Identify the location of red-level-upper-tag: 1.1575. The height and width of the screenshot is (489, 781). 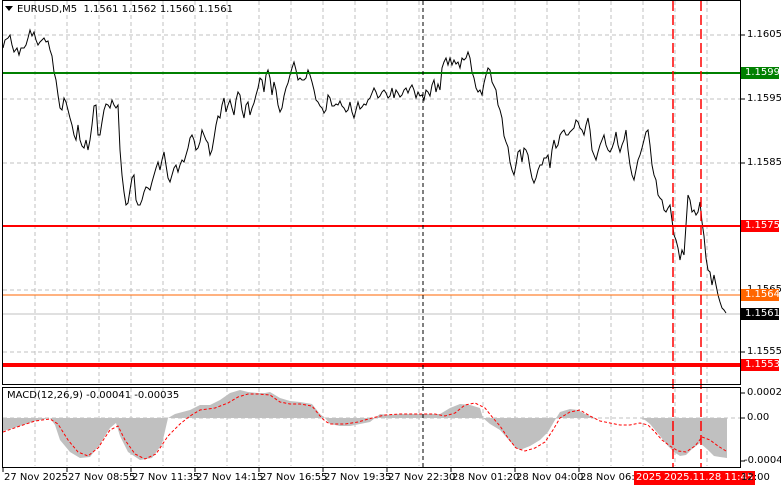
(760, 226).